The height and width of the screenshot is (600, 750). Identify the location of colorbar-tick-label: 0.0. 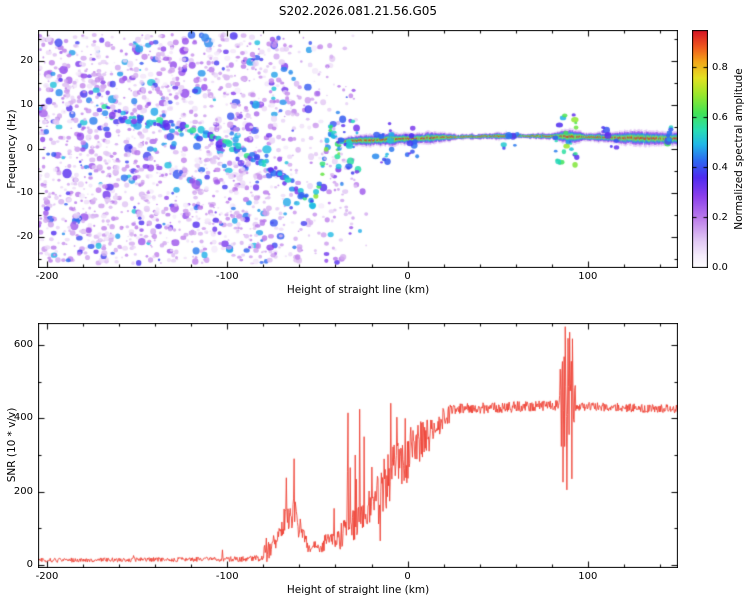
(720, 267).